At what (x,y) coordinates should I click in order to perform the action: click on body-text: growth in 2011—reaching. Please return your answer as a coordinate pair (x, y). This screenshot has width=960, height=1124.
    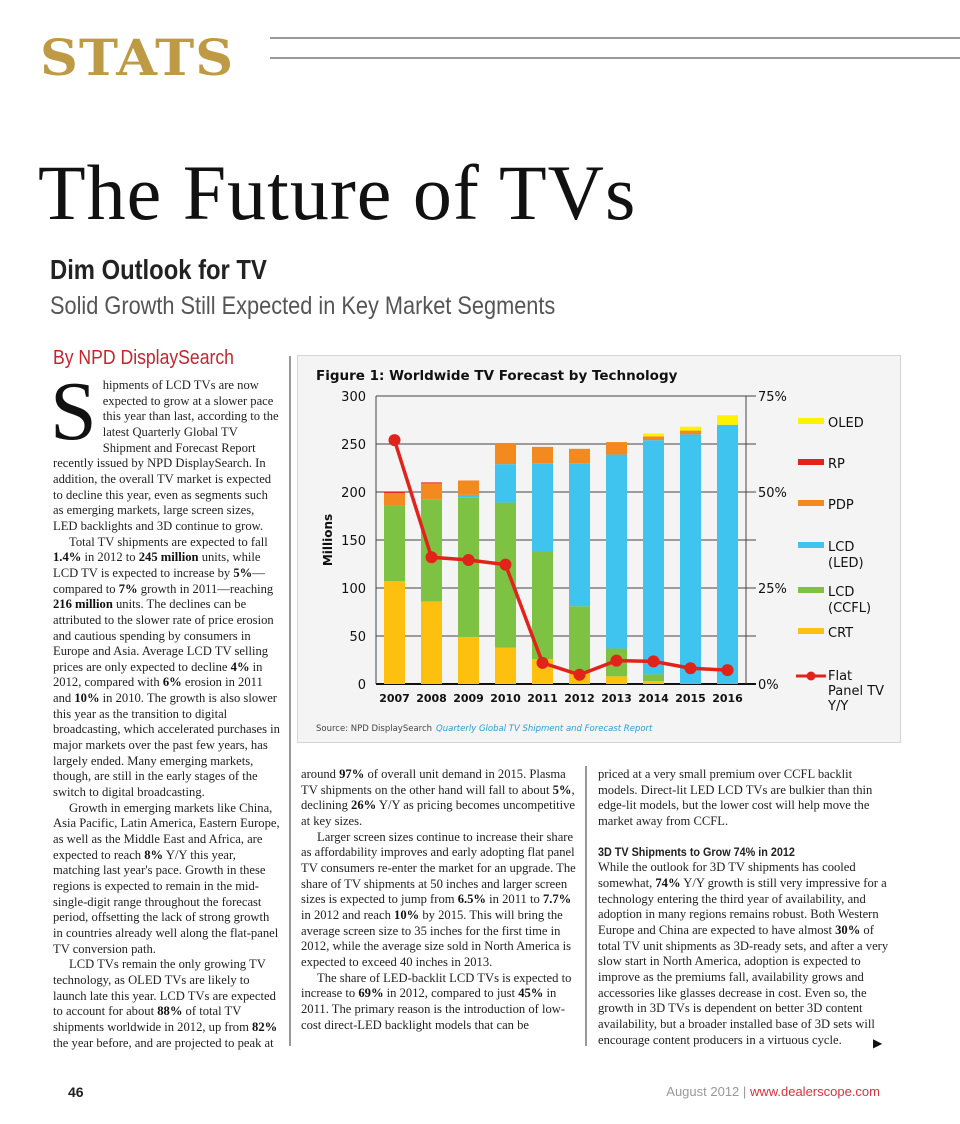
    Looking at the image, I should click on (205, 588).